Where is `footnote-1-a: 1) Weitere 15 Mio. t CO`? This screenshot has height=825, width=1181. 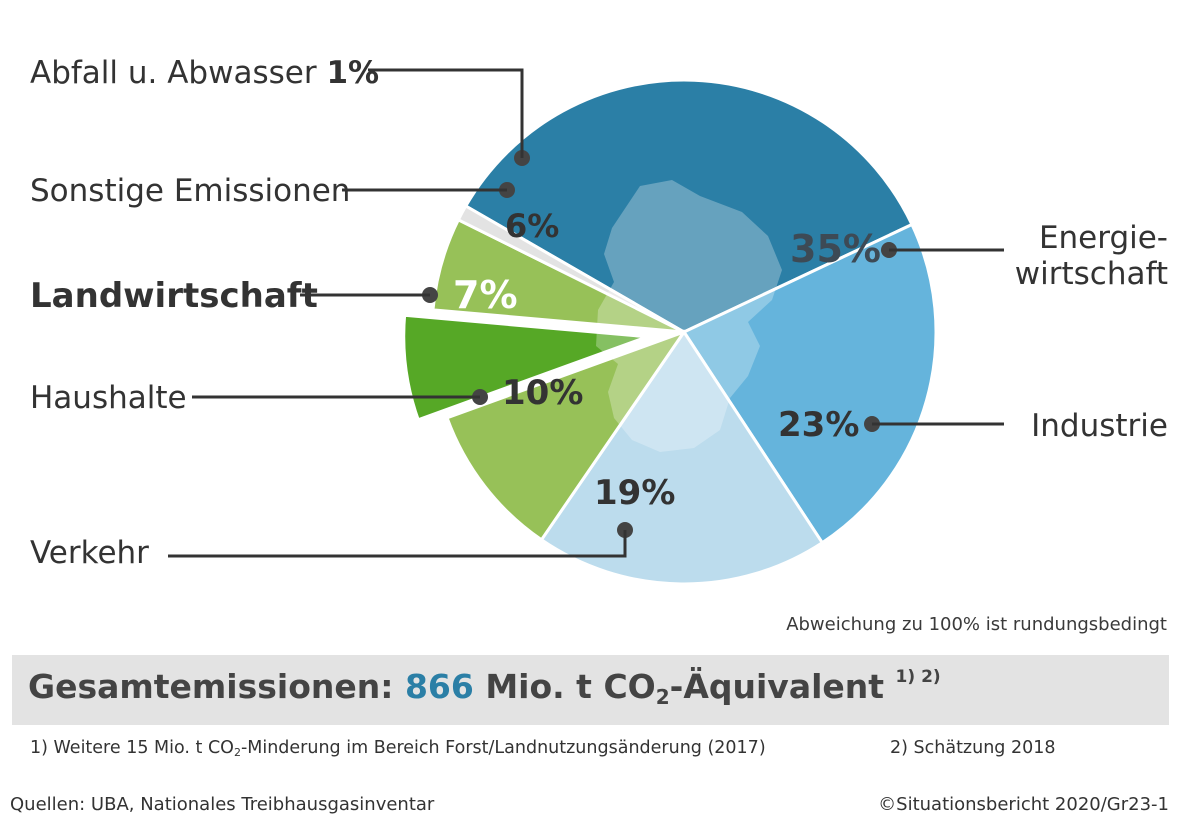
footnote-1-a: 1) Weitere 15 Mio. t CO is located at coordinates (132, 748).